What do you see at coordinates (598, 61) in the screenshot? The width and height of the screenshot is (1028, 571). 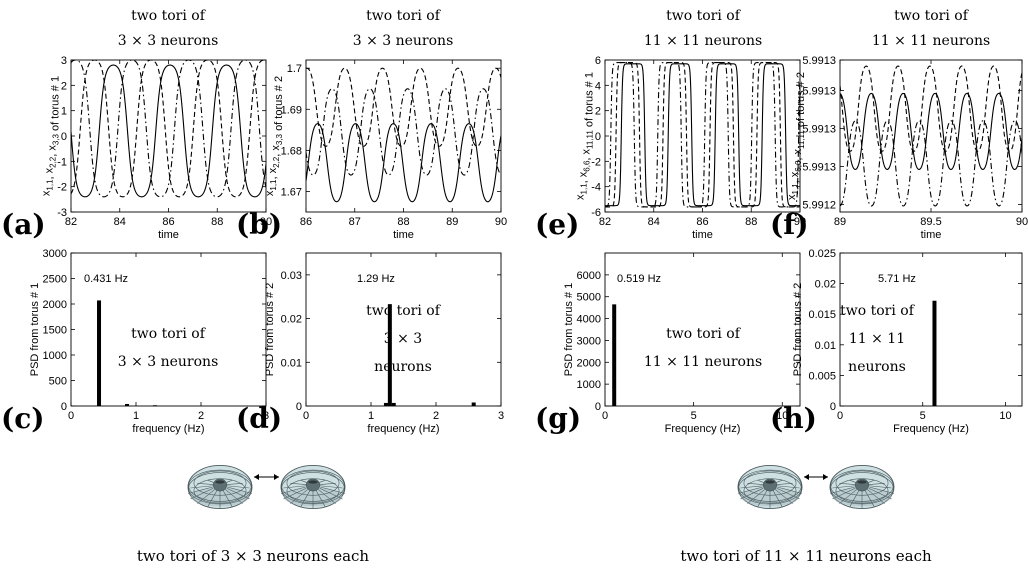 I see `y-tick-label: 6` at bounding box center [598, 61].